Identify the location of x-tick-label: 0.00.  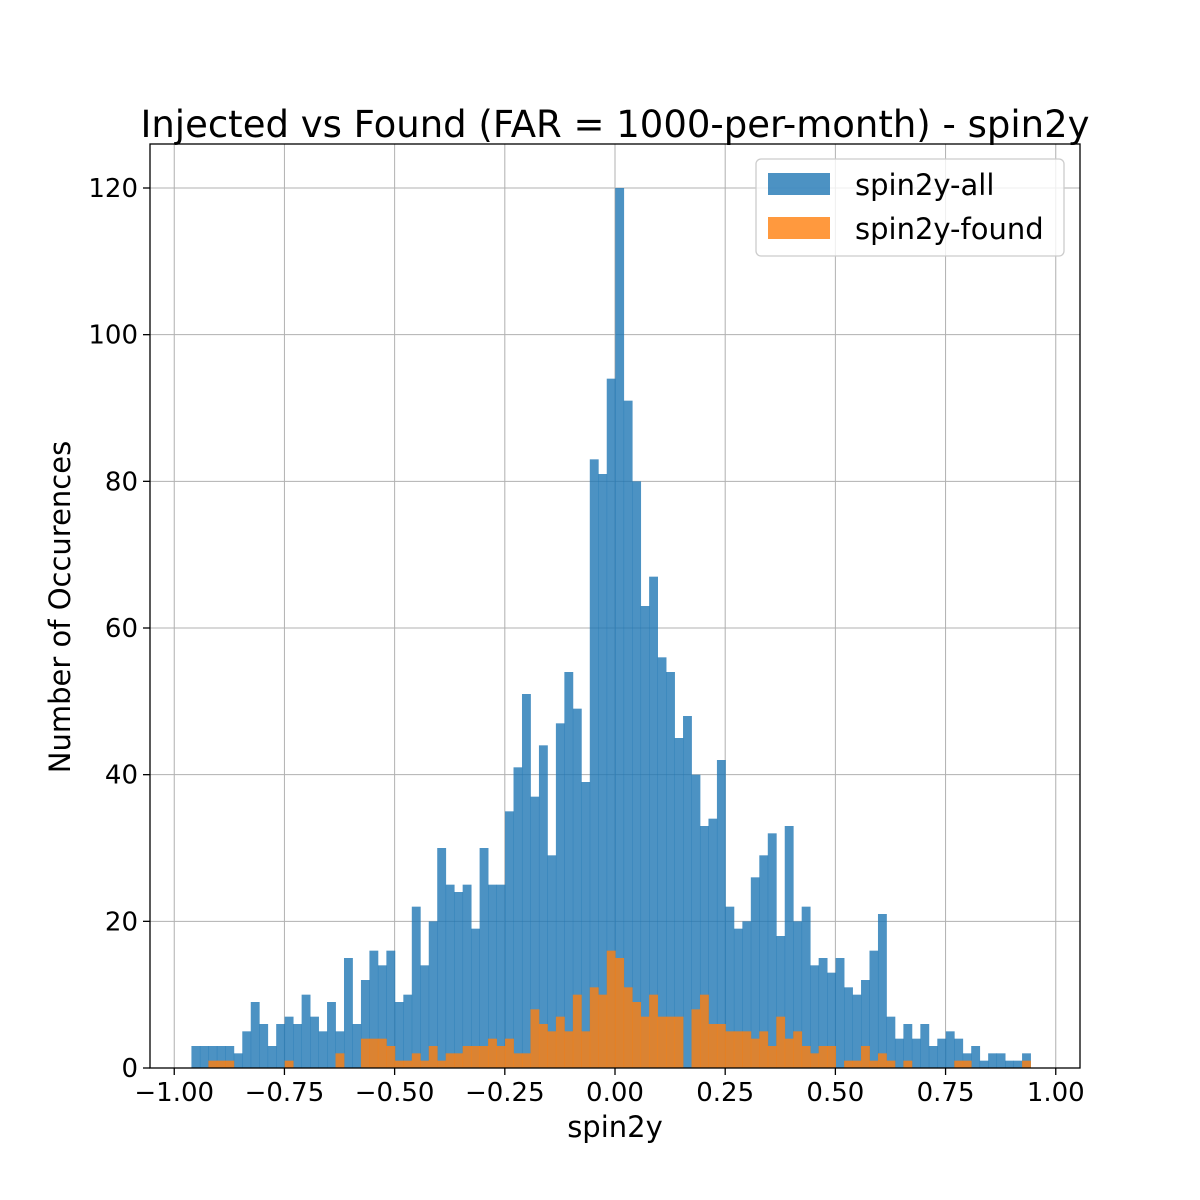
(615, 1093).